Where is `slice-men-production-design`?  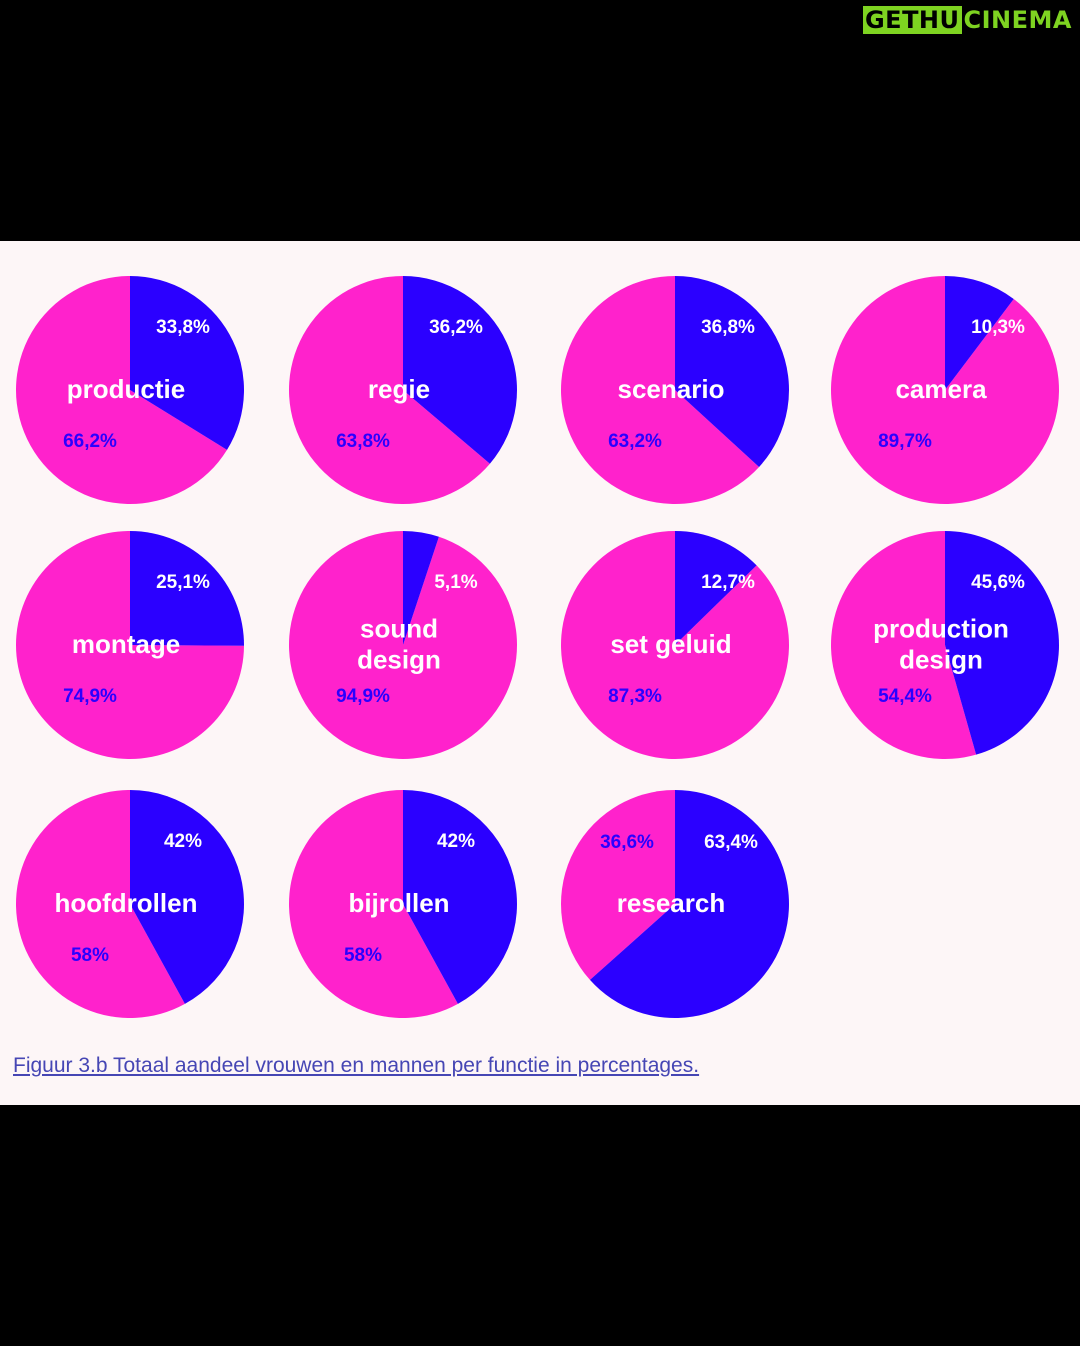
slice-men-production-design is located at coordinates (1002, 643).